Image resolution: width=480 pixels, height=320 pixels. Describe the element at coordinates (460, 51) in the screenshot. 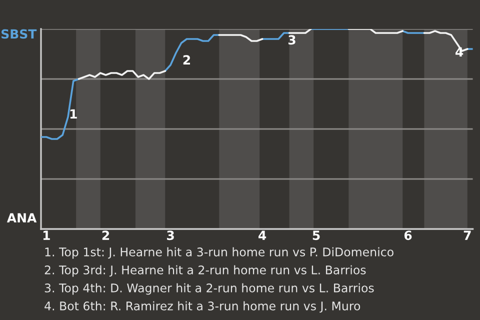

I see `annotation: 4` at that location.